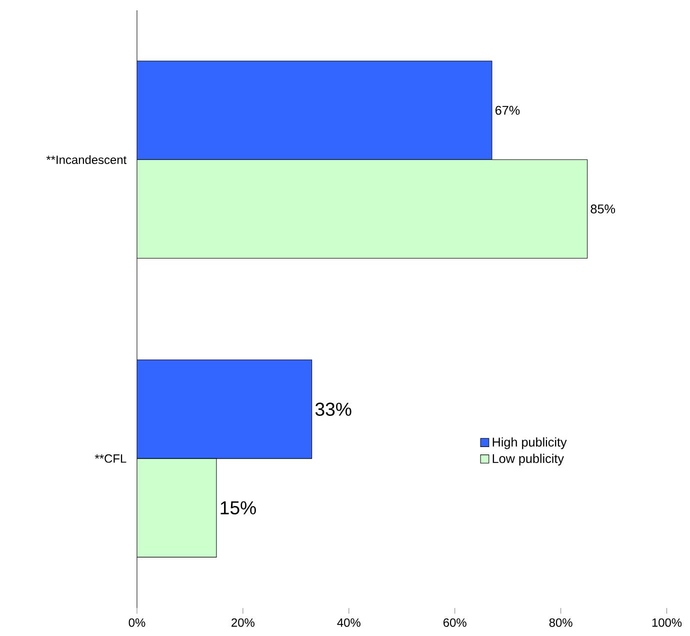 This screenshot has height=636, width=690. Describe the element at coordinates (110, 458) in the screenshot. I see `y-tick-label: **CFL` at that location.